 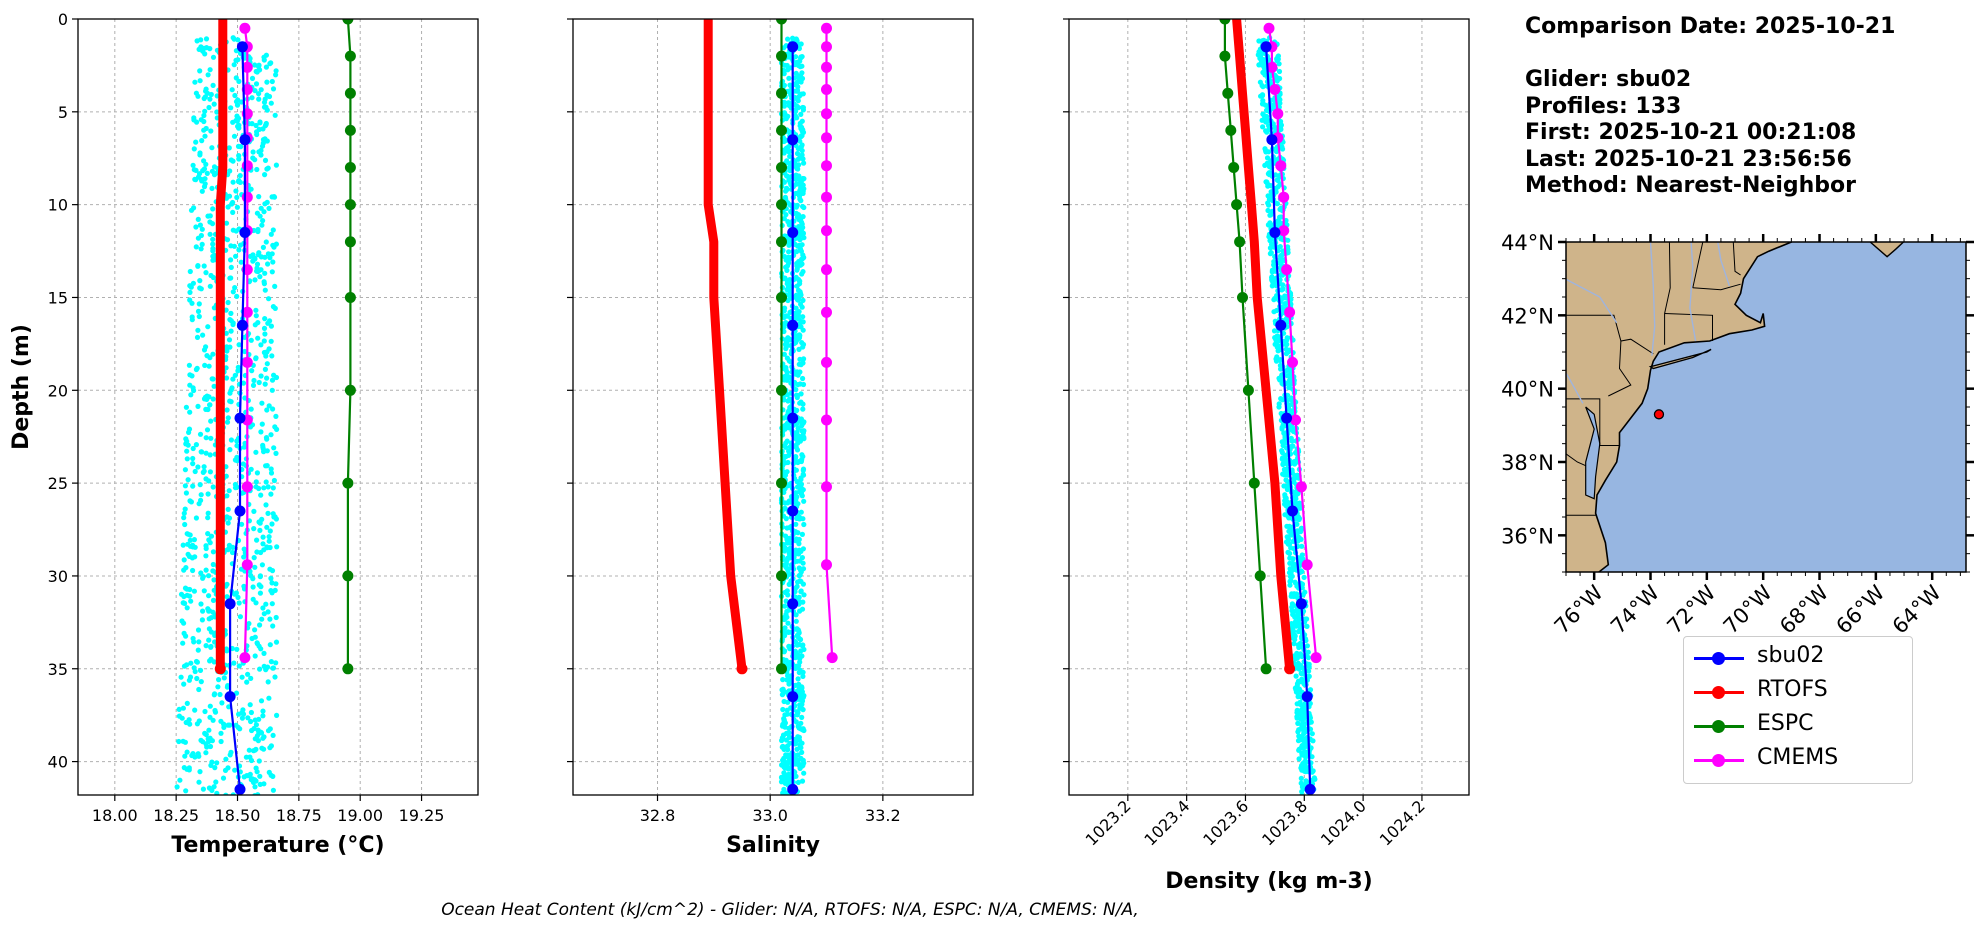 What do you see at coordinates (1266, 47) in the screenshot?
I see `series-point-sbu02` at bounding box center [1266, 47].